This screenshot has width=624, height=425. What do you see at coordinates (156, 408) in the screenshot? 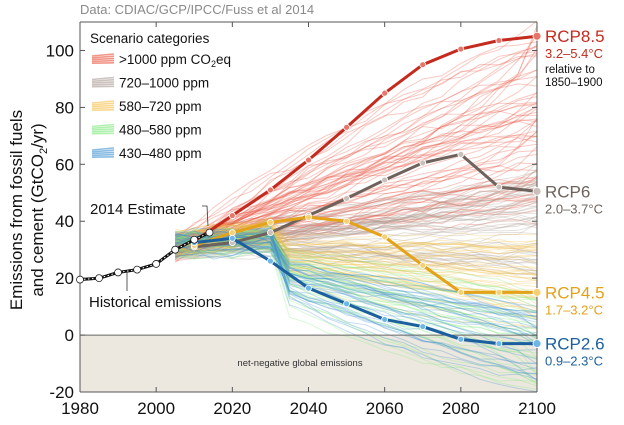
I see `x-tick-label: 2000` at bounding box center [156, 408].